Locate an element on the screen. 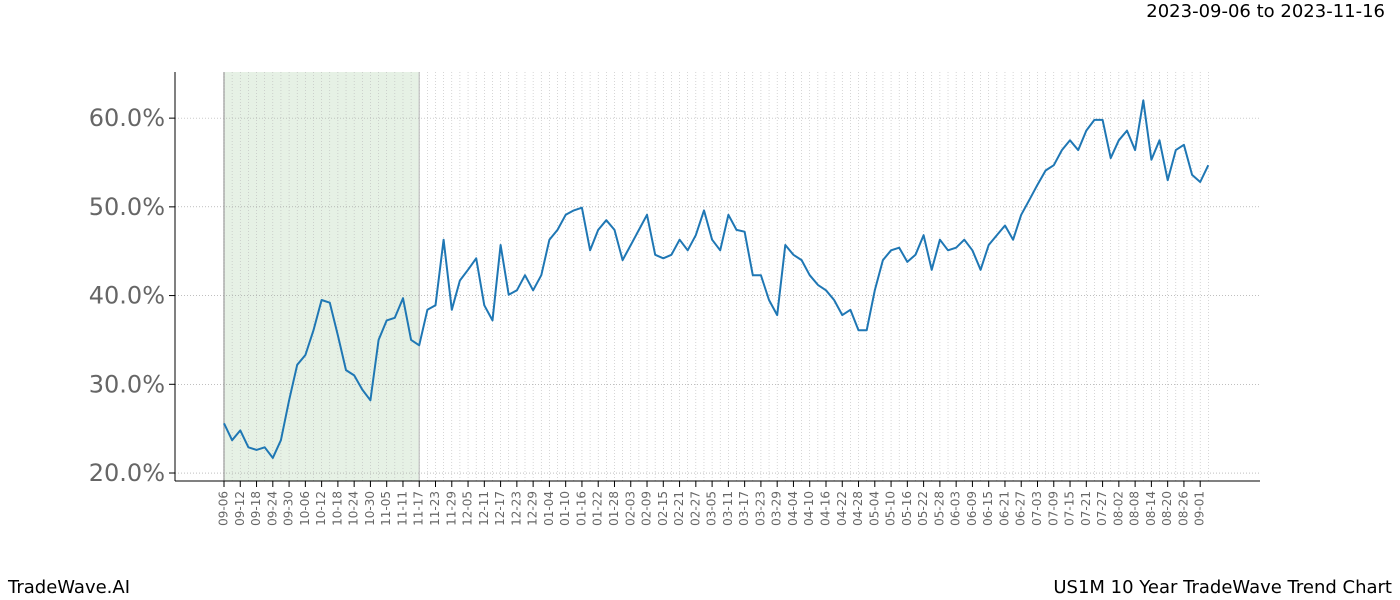  x-tick-label: 09-01 is located at coordinates (1200, 508).